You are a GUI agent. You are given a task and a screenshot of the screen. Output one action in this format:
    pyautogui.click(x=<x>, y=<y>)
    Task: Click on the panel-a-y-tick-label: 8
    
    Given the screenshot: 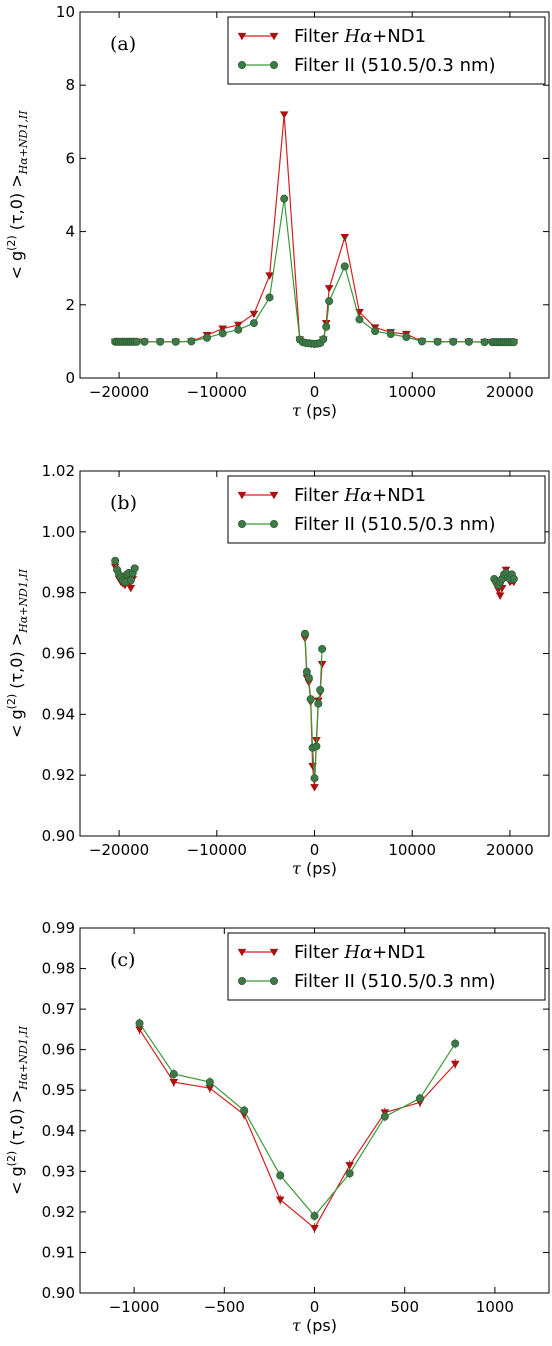 What is the action you would take?
    pyautogui.click(x=70, y=85)
    